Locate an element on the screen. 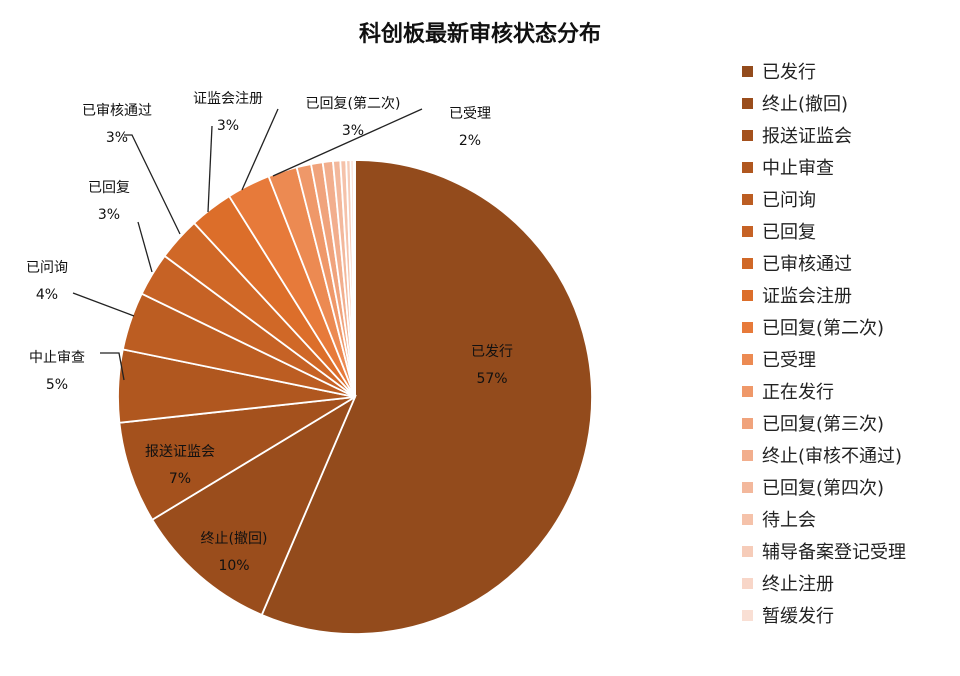 This screenshot has width=960, height=676. slice-label: 证监会注册 is located at coordinates (228, 99).